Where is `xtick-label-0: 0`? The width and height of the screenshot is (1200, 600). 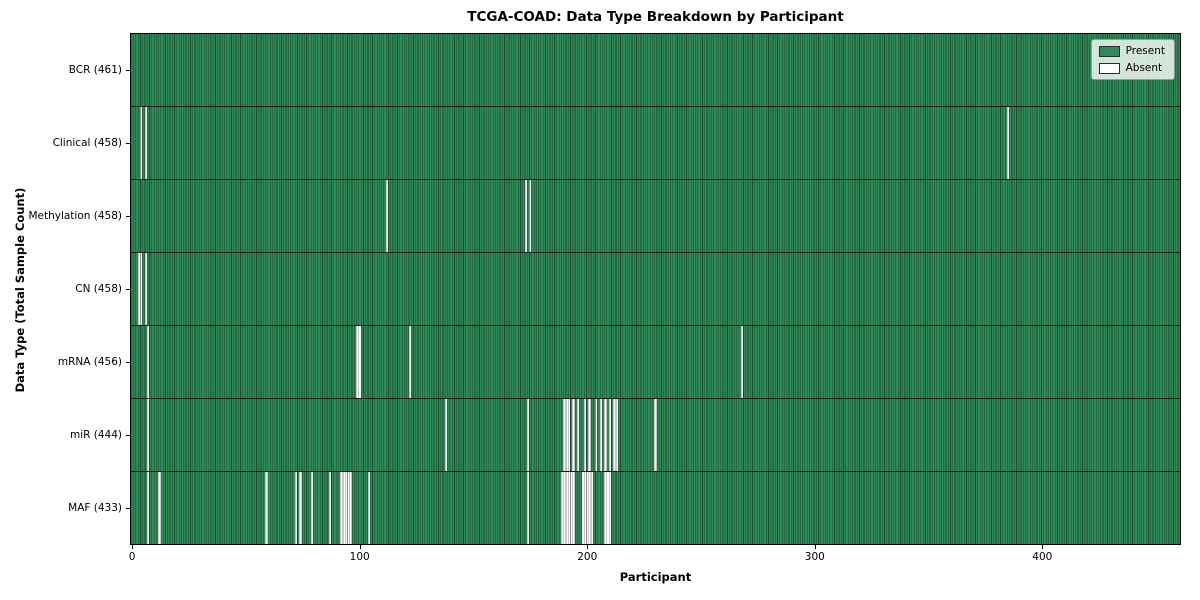 xtick-label-0: 0 is located at coordinates (132, 557).